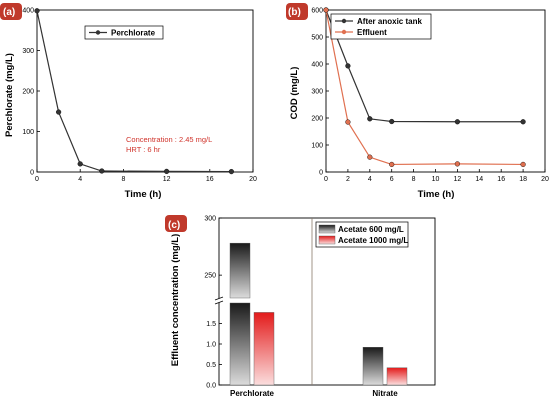 The width and height of the screenshot is (550, 401). Describe the element at coordinates (294, 93) in the screenshot. I see `chart-b-ylabel: COD (mg/L)` at that location.